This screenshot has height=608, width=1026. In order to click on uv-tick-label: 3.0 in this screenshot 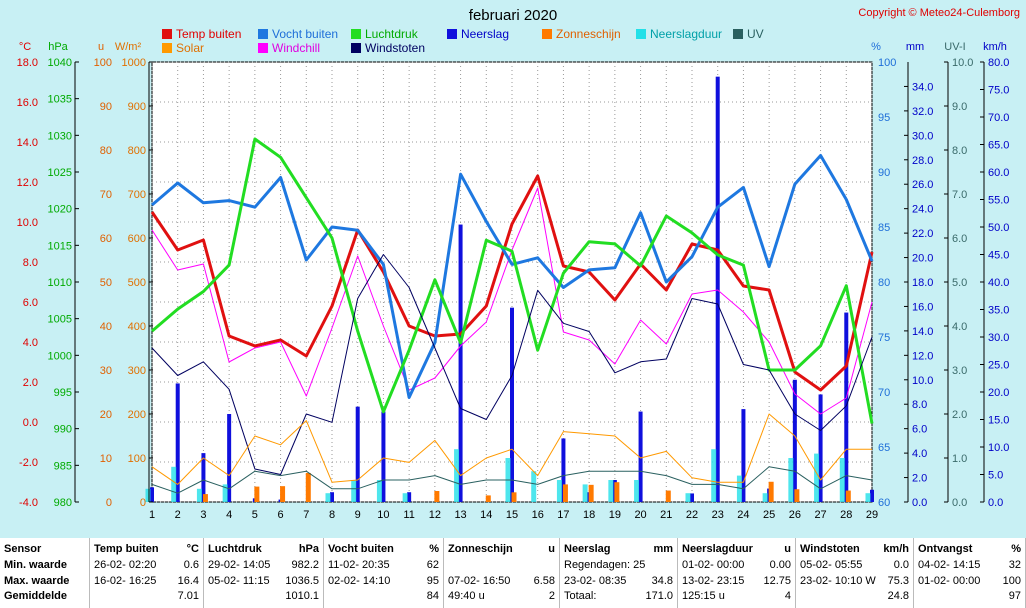, I will do `click(959, 371)`.